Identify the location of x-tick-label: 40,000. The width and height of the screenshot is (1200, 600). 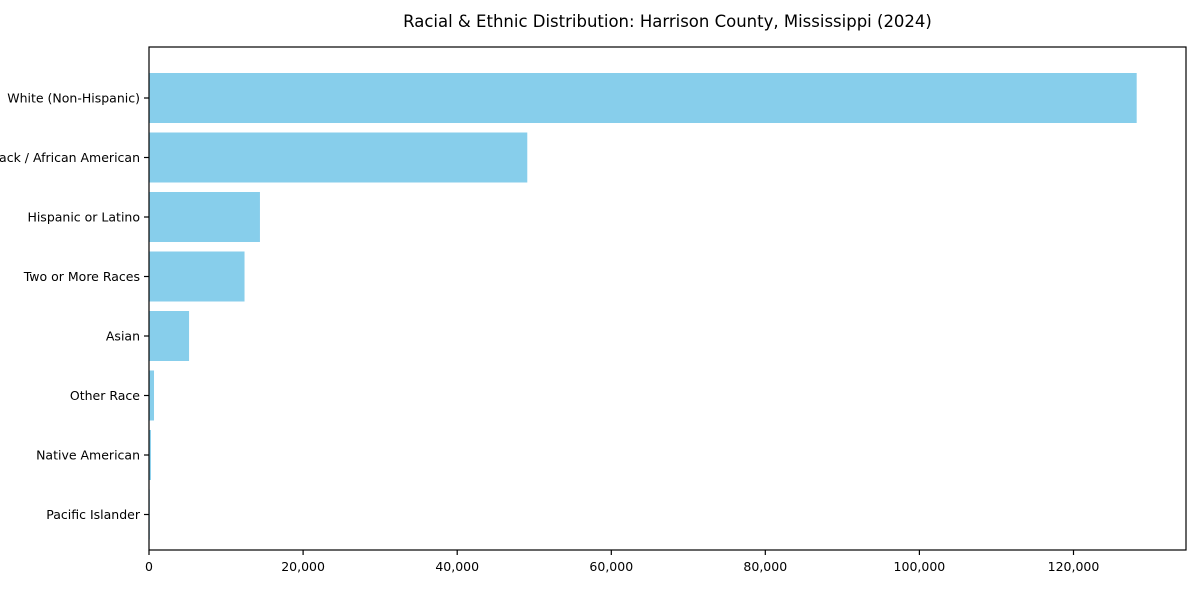
(457, 566).